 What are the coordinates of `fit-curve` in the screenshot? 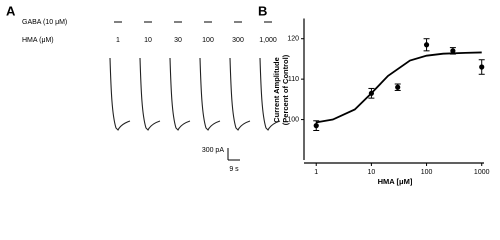 It's located at (399, 87).